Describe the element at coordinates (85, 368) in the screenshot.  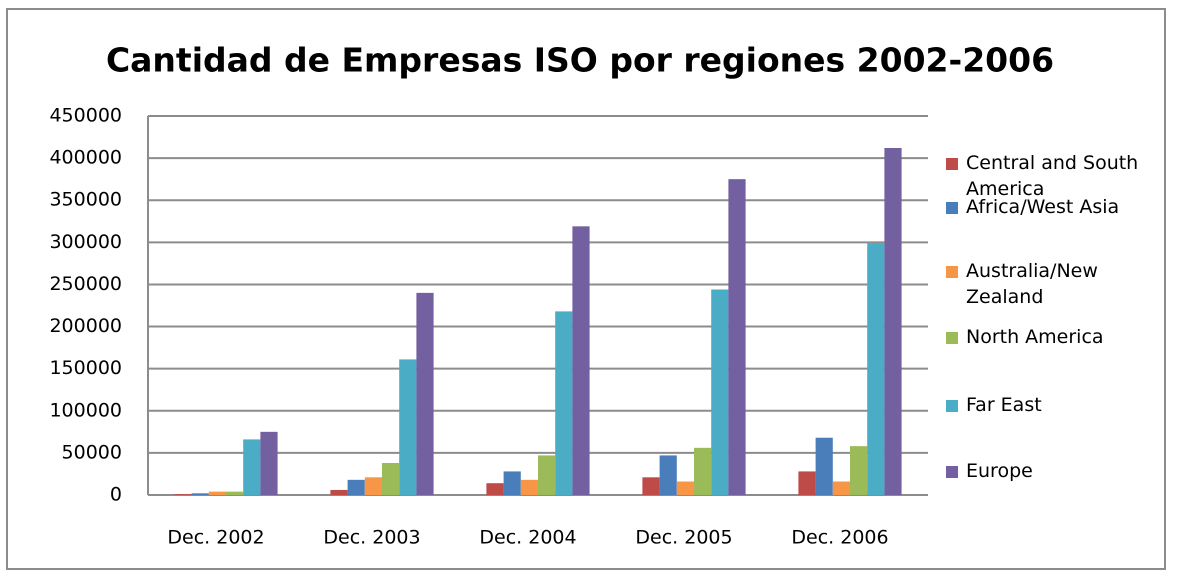
I see `y-tick-label: 150000` at that location.